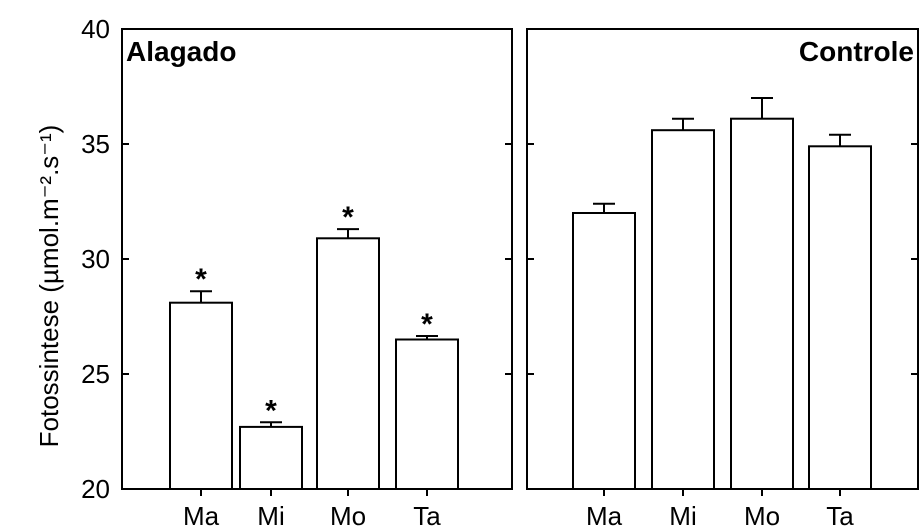 The width and height of the screenshot is (920, 530). What do you see at coordinates (95, 144) in the screenshot?
I see `y-tick-label: 35` at bounding box center [95, 144].